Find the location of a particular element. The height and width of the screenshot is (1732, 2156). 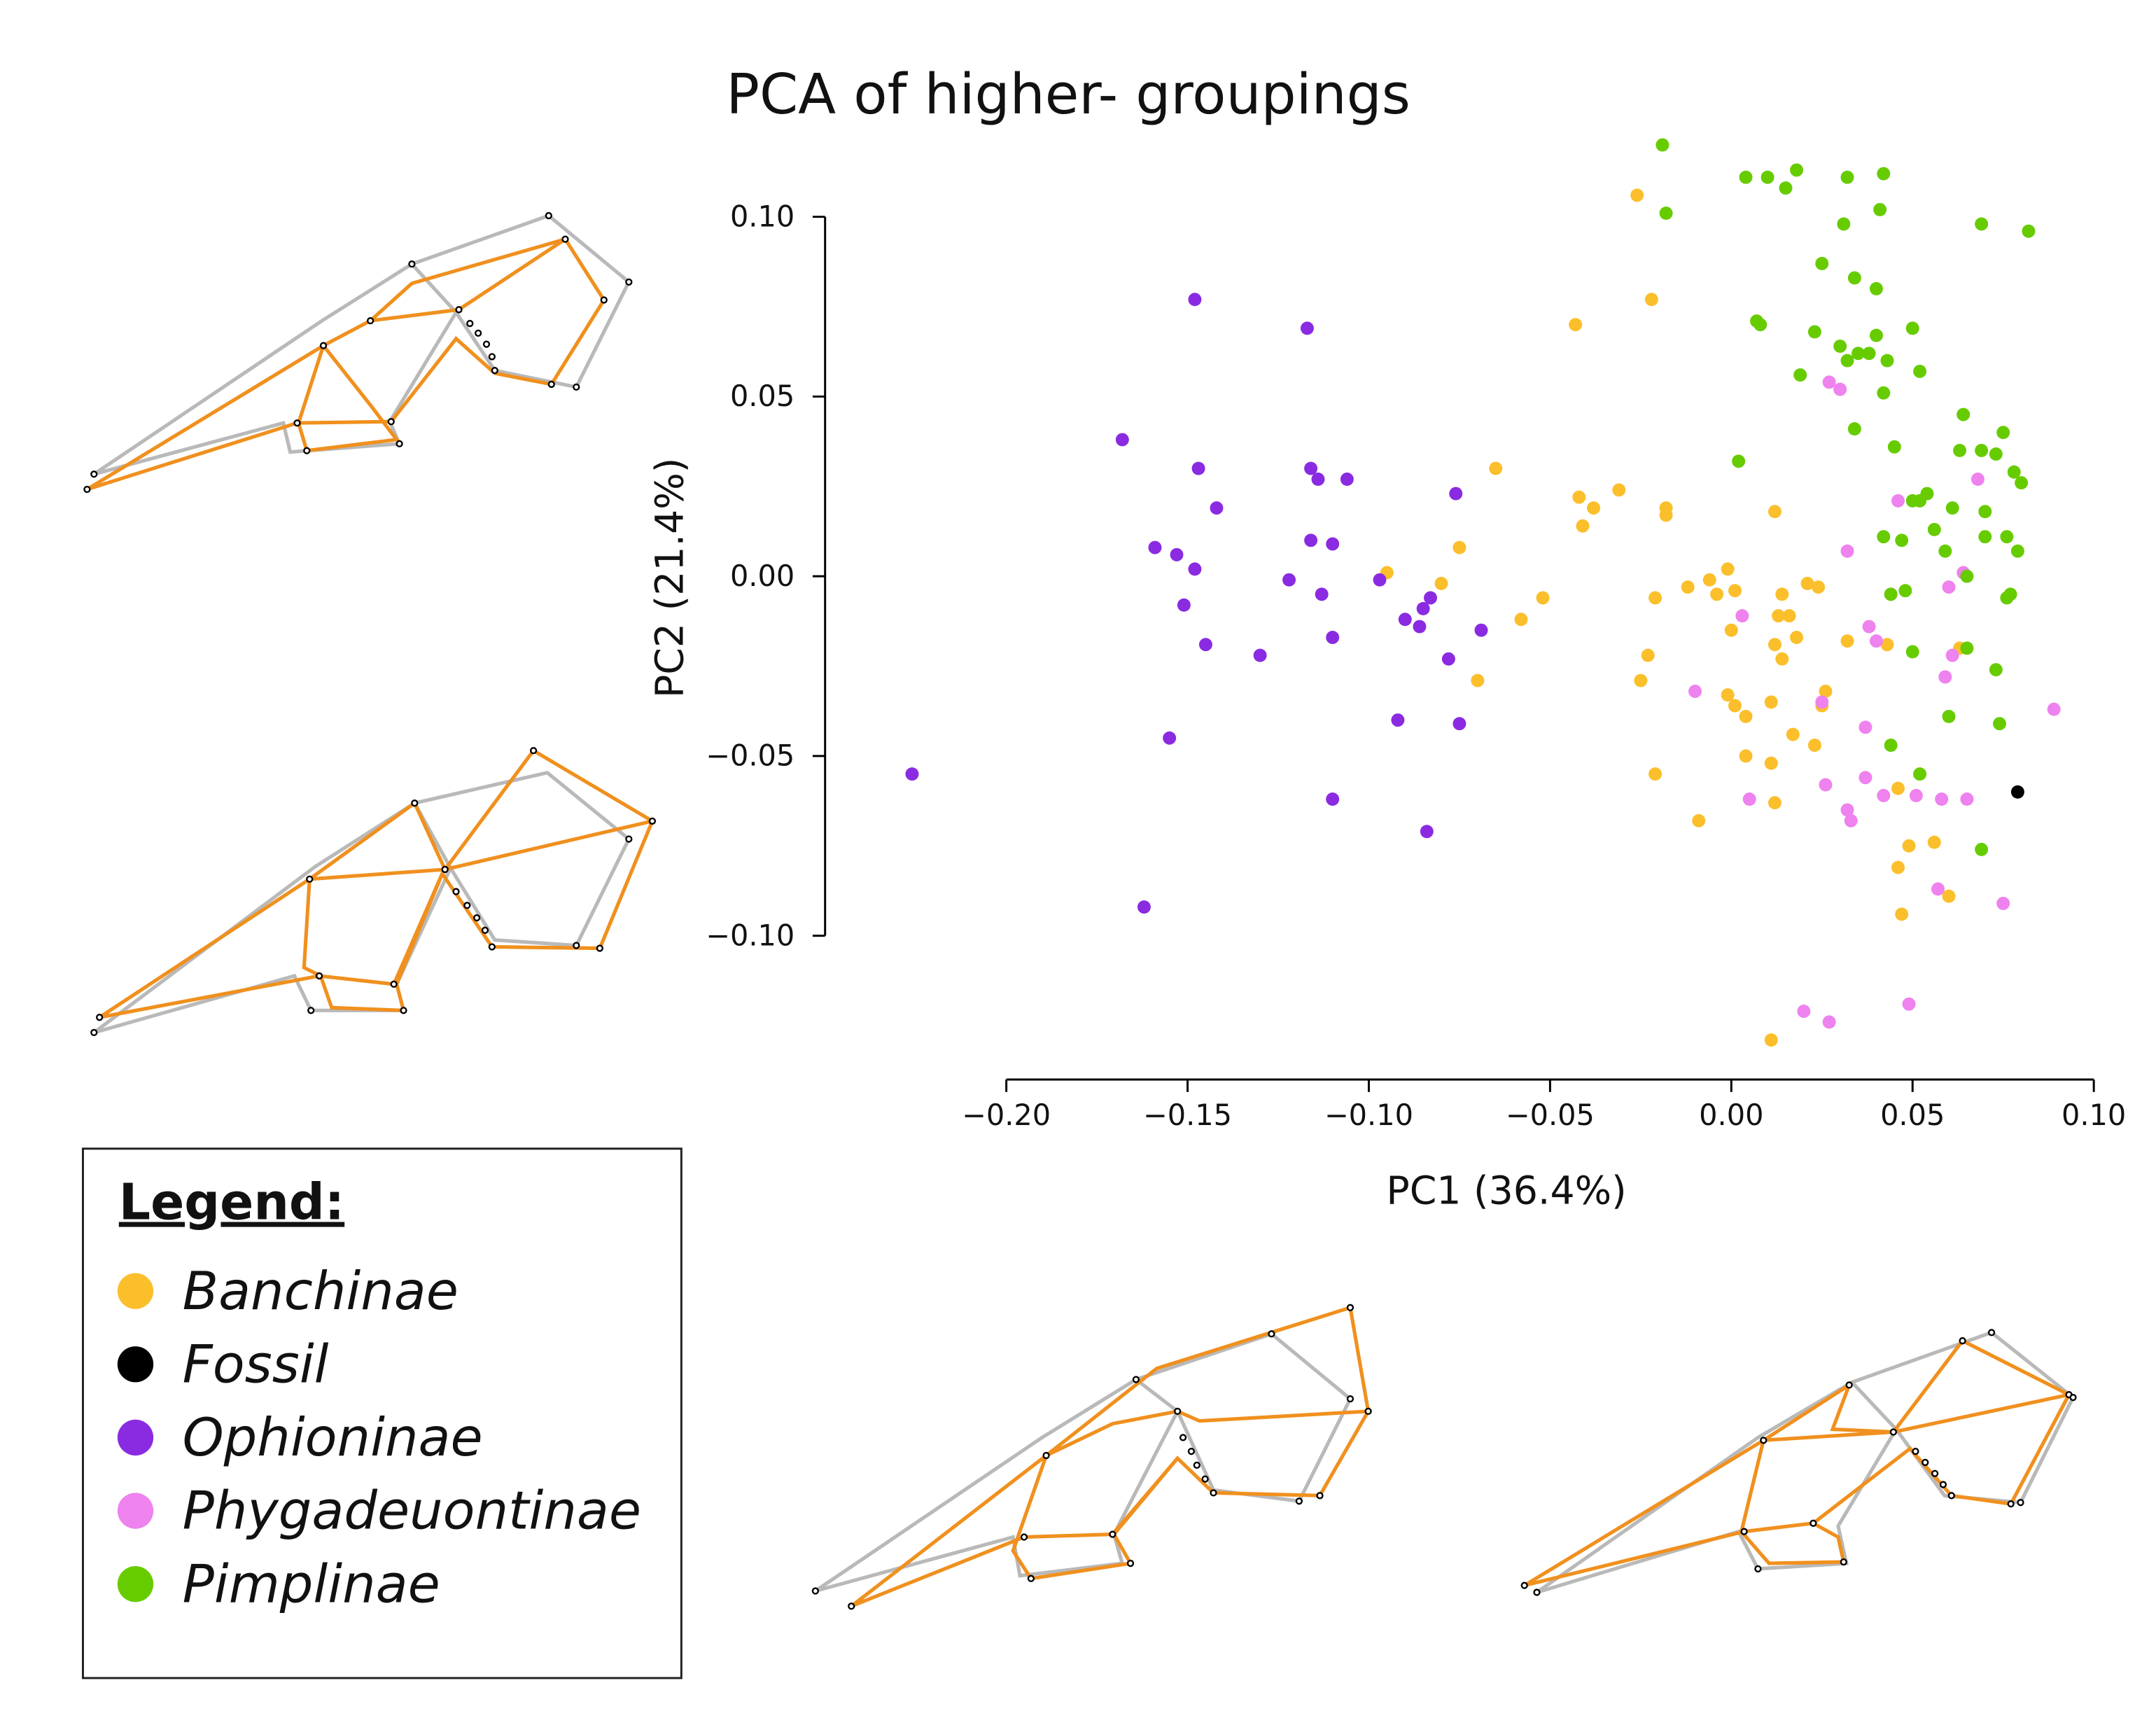

x-tick-label: −0.10 is located at coordinates (1368, 1115).